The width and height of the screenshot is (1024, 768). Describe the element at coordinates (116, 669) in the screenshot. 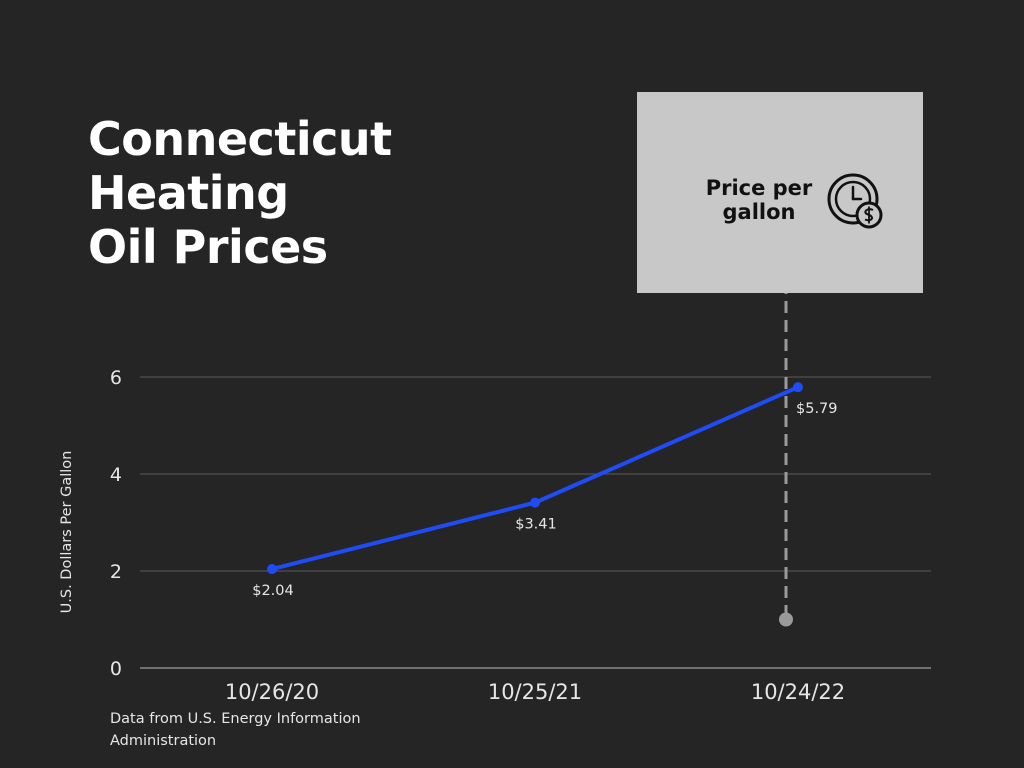

I see `y-tick-label: 0` at that location.